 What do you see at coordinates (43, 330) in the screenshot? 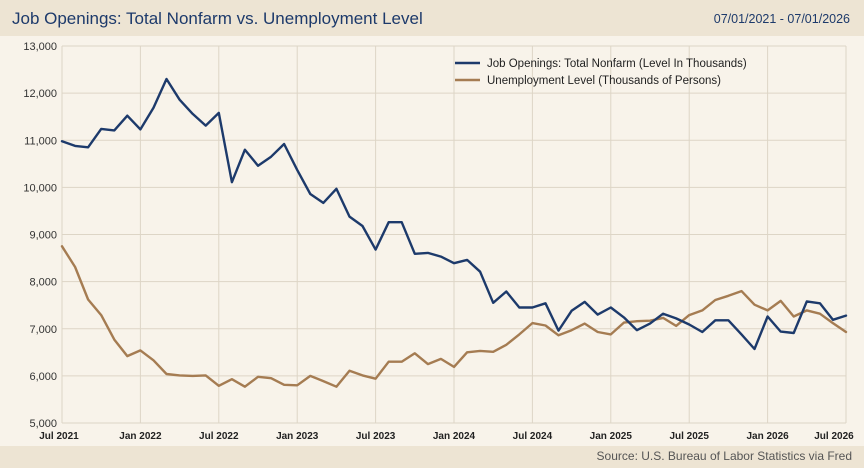
I see `y-tick-label: 7,000` at bounding box center [43, 330].